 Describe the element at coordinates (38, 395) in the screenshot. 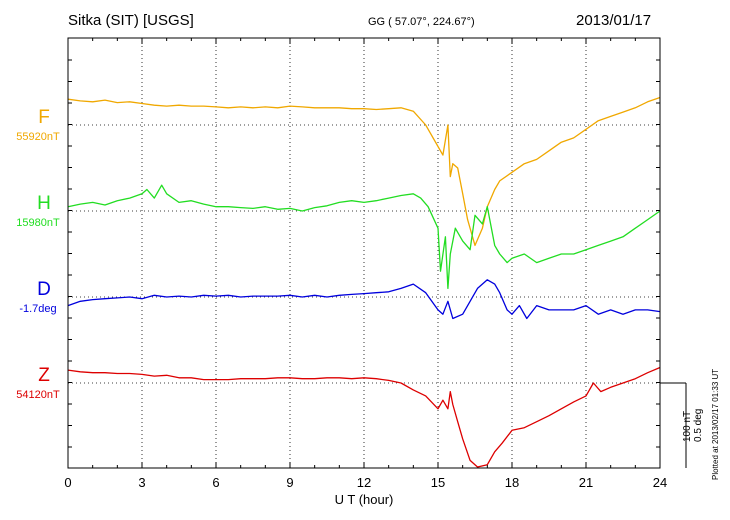

I see `baseline-label-z: 54120nT` at that location.